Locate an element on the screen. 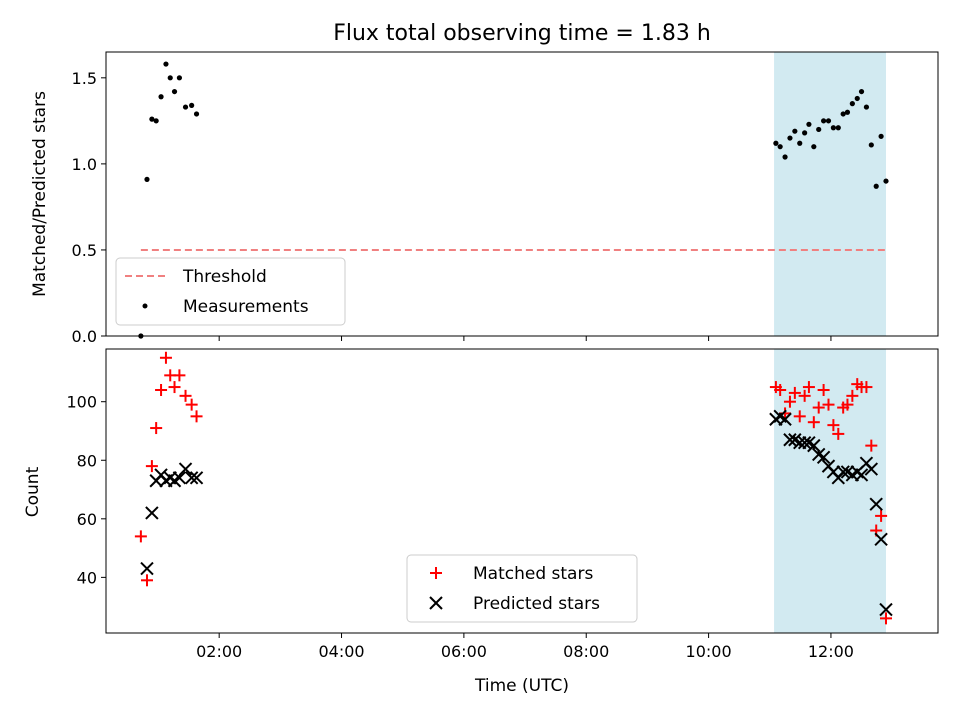 This screenshot has height=720, width=960. legend-measurement-label: Measurements is located at coordinates (246, 307).